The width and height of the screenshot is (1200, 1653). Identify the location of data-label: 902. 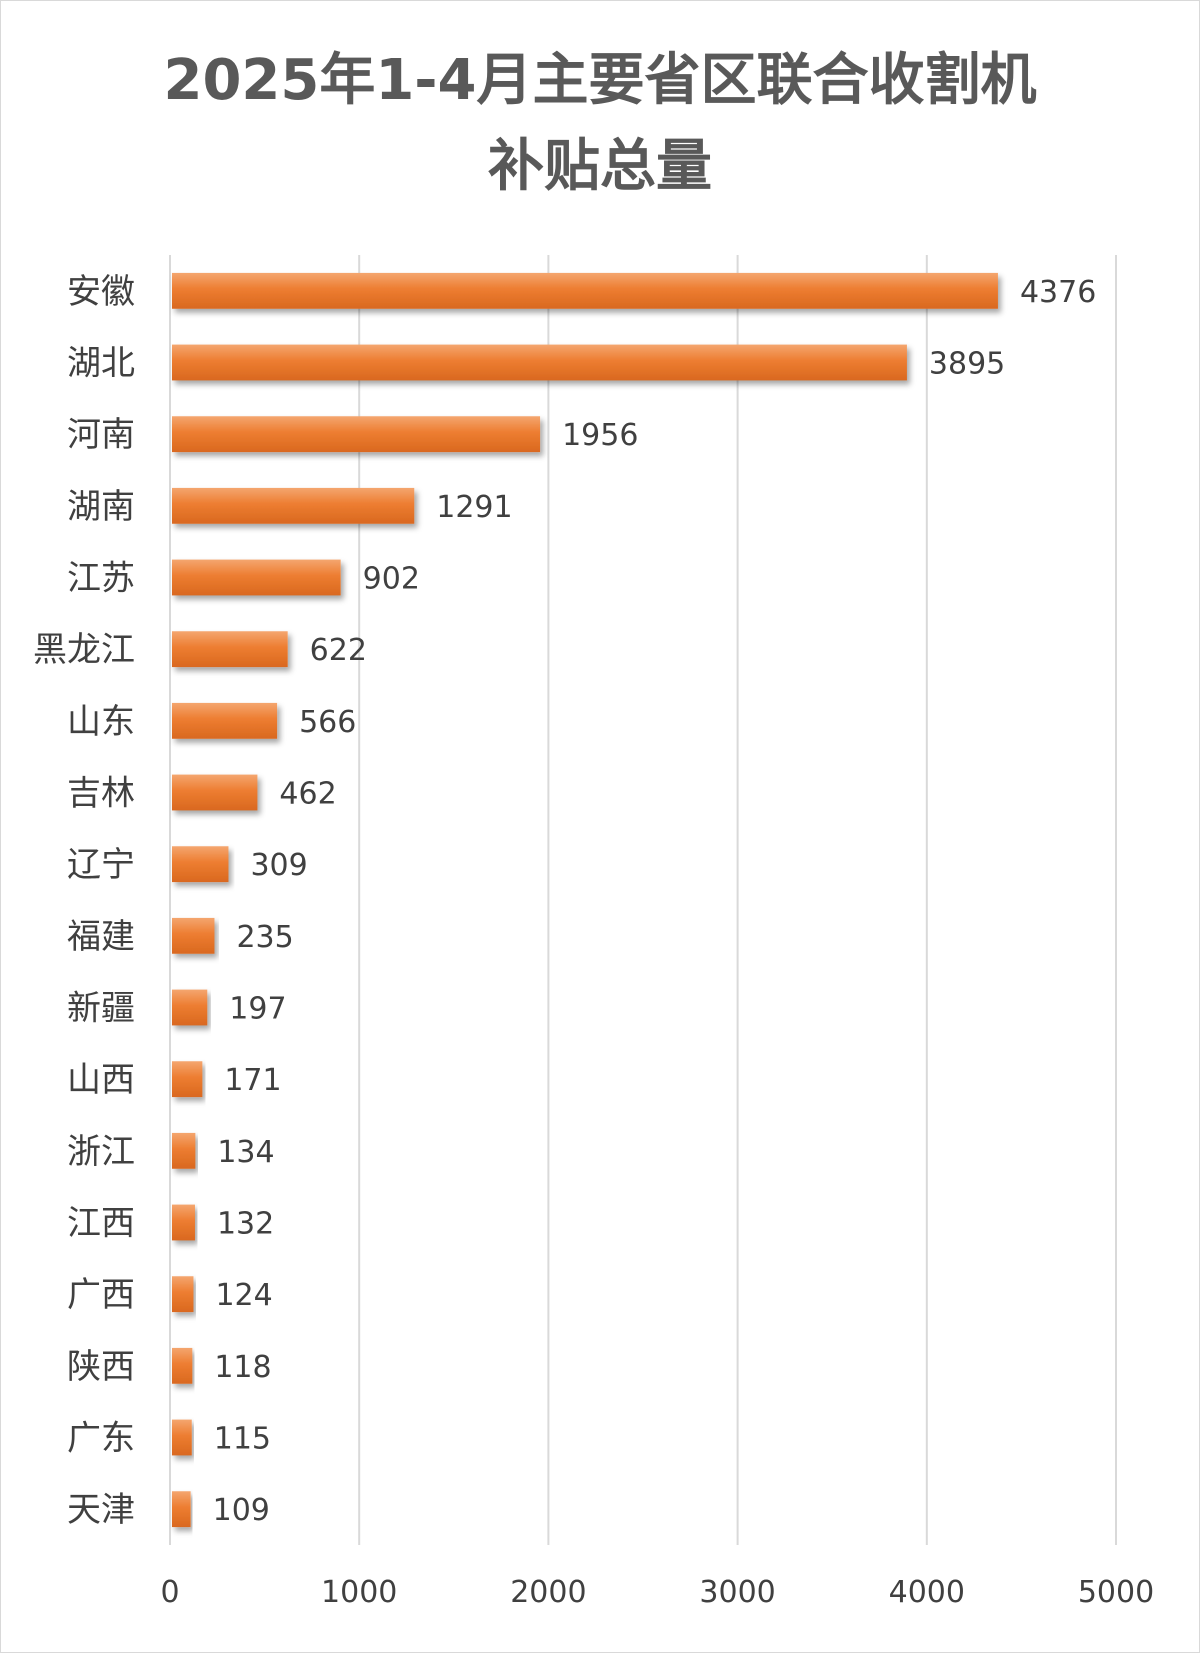
(391, 579).